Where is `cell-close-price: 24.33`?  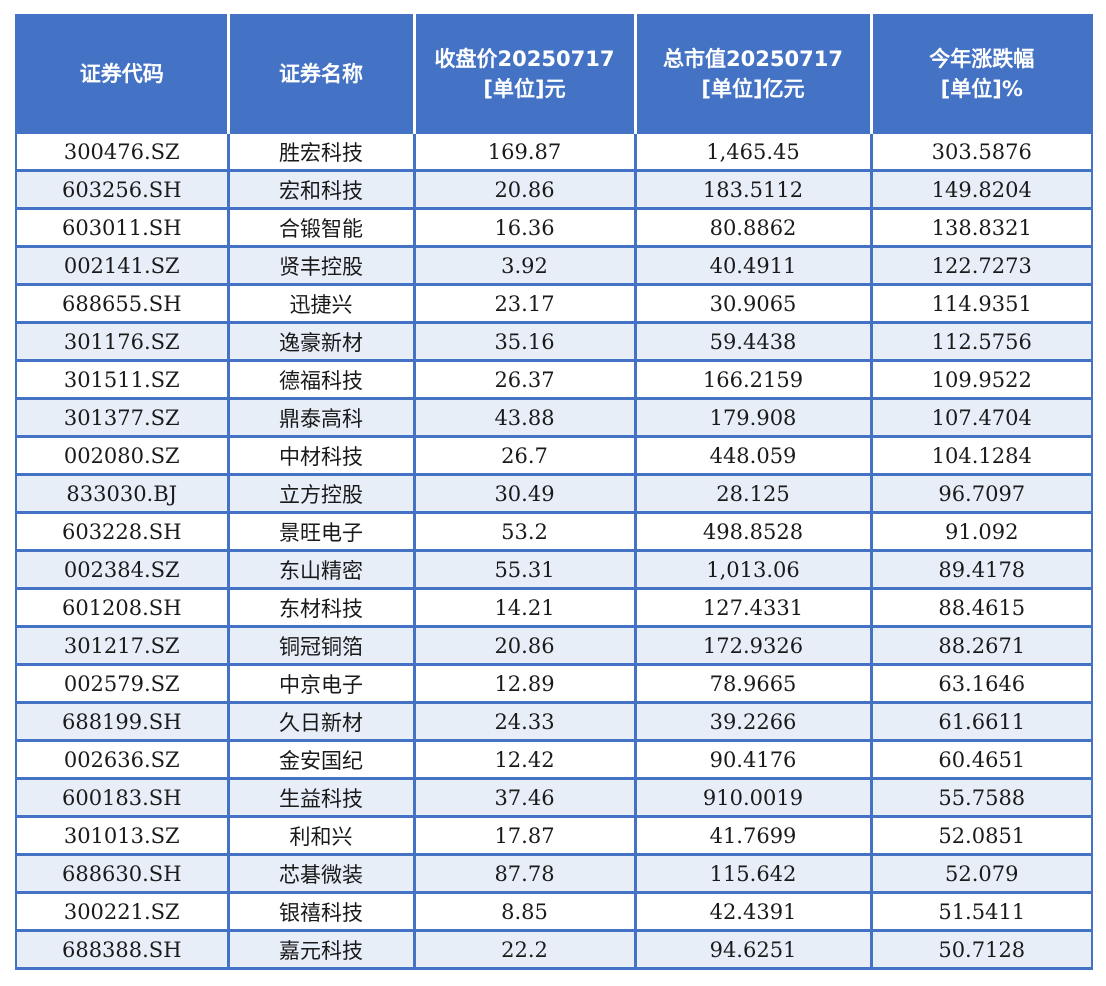 cell-close-price: 24.33 is located at coordinates (524, 722).